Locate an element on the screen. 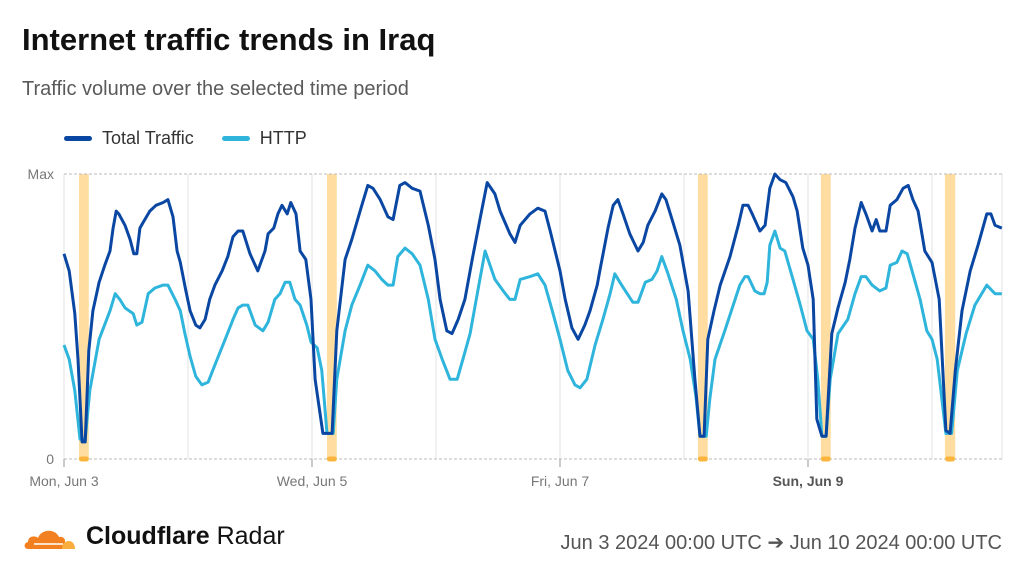 Image resolution: width=1024 pixels, height=576 pixels. y-tick-label: 0 is located at coordinates (50, 459).